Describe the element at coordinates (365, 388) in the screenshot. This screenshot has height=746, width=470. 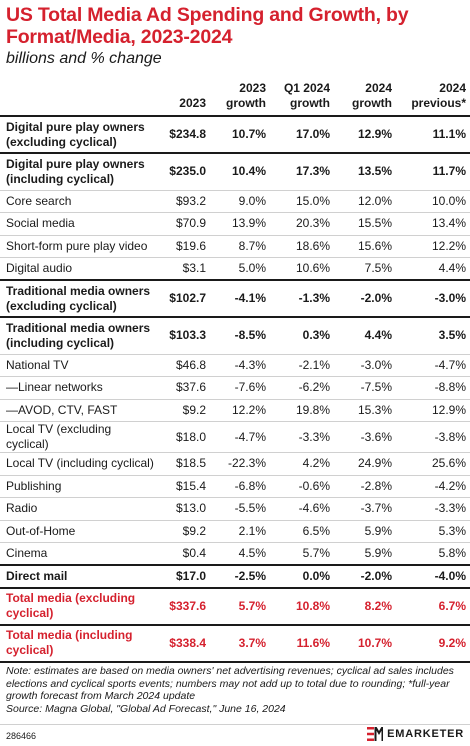
I see `table-cell: -7.5%` at that location.